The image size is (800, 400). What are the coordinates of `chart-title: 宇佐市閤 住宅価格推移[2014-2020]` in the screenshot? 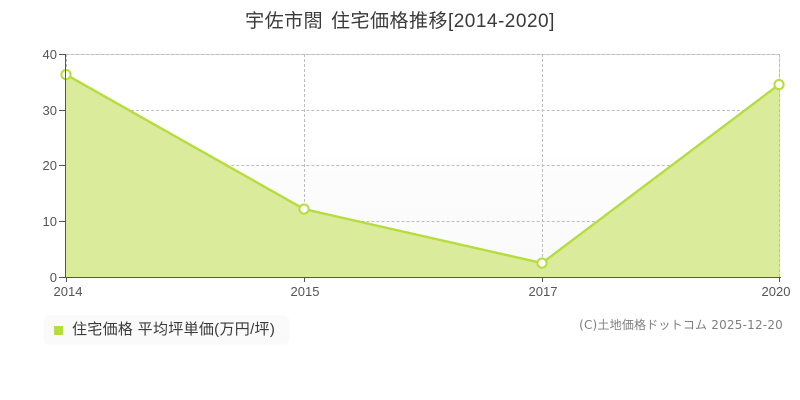 It's located at (400, 22).